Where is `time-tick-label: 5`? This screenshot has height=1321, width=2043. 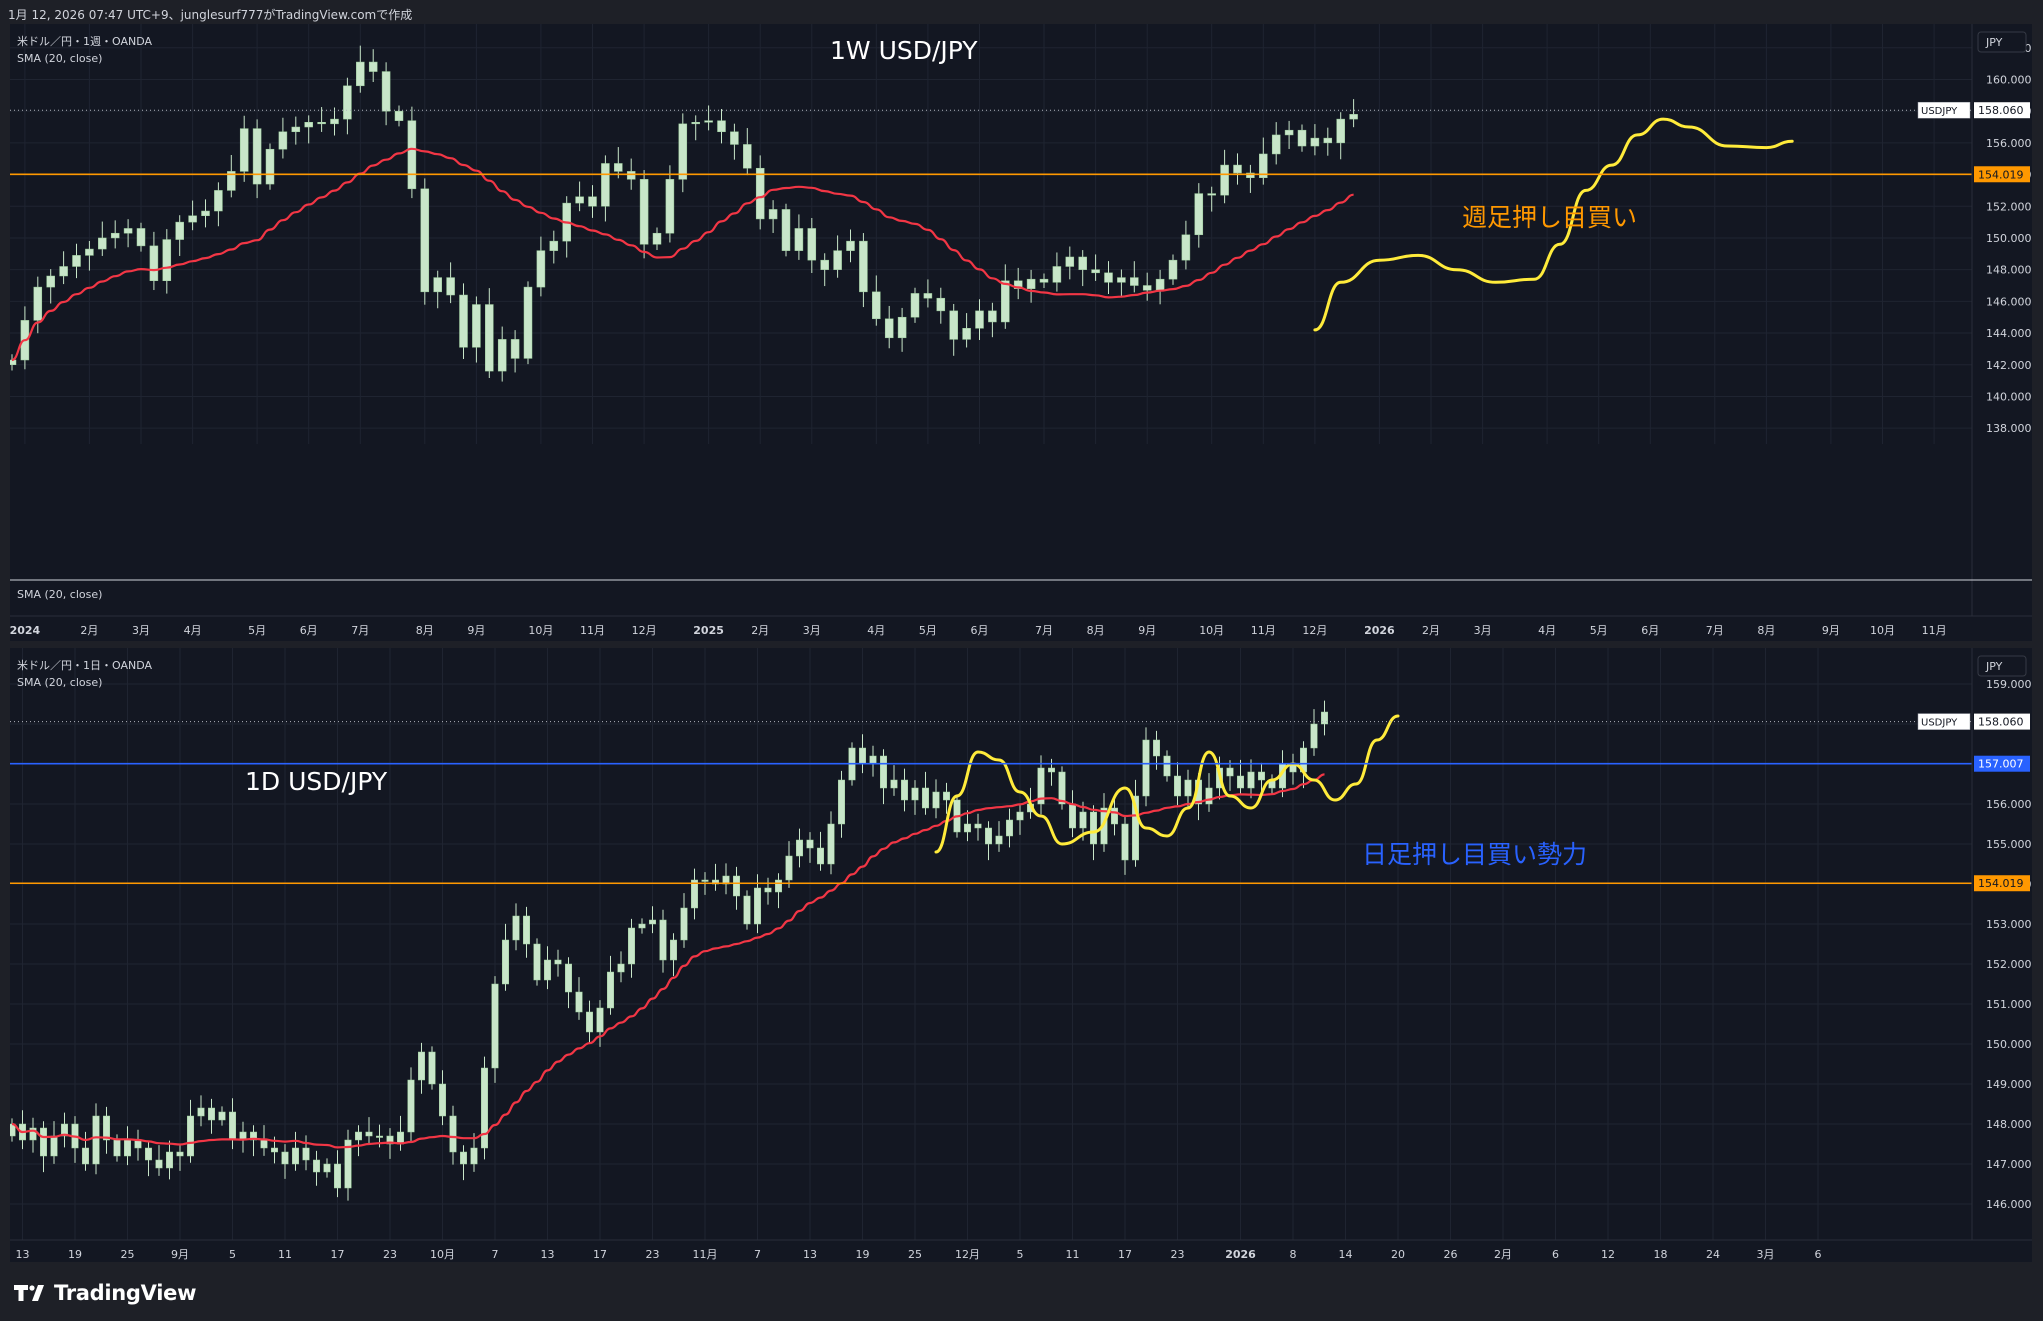 time-tick-label: 5 is located at coordinates (1020, 1254).